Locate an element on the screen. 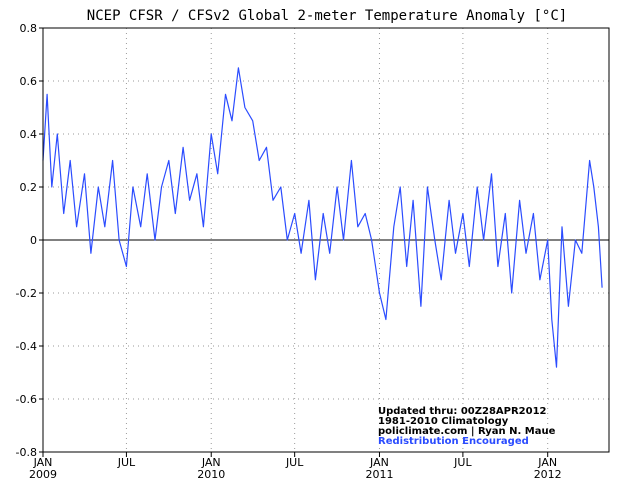  x-tick-year: 2012 is located at coordinates (548, 474).